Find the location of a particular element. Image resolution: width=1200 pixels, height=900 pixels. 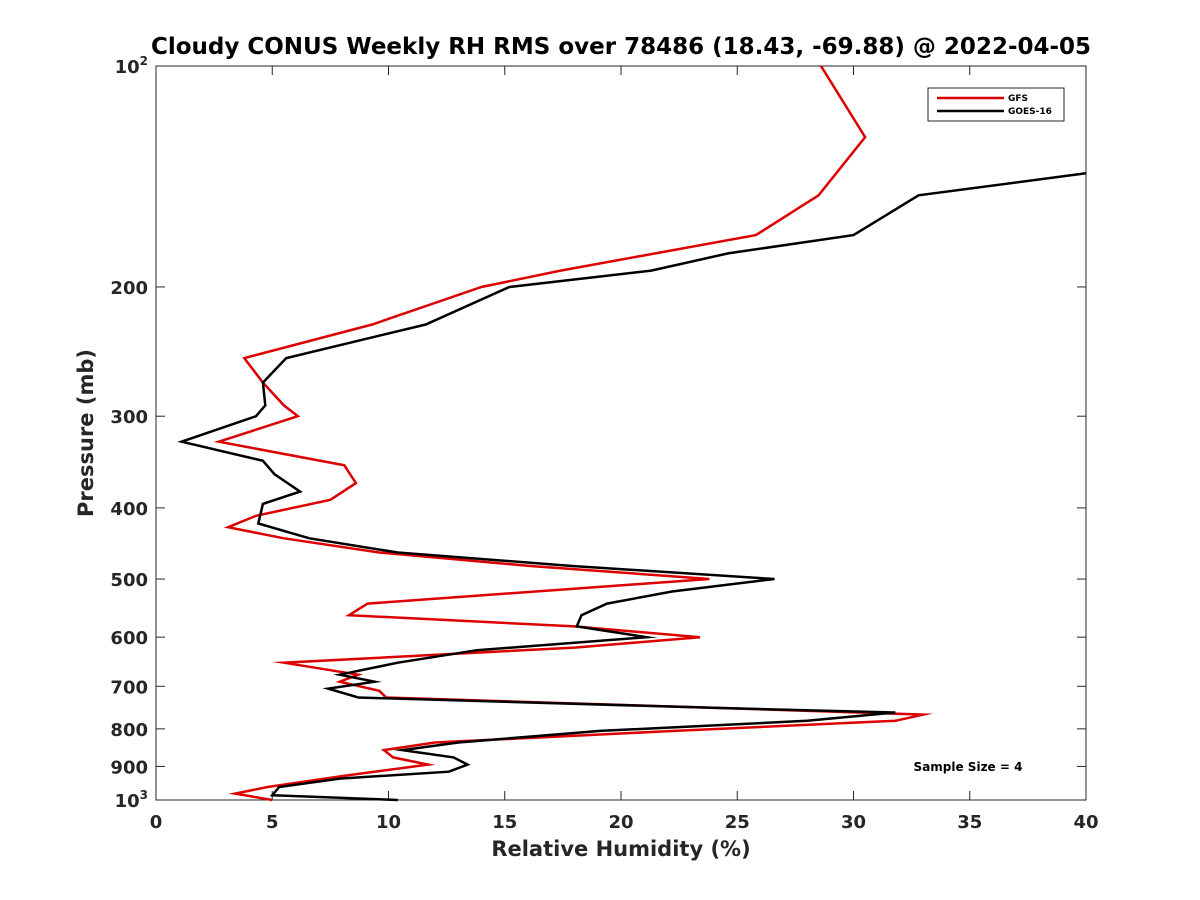

y-tick-label: 700 is located at coordinates (129, 687).